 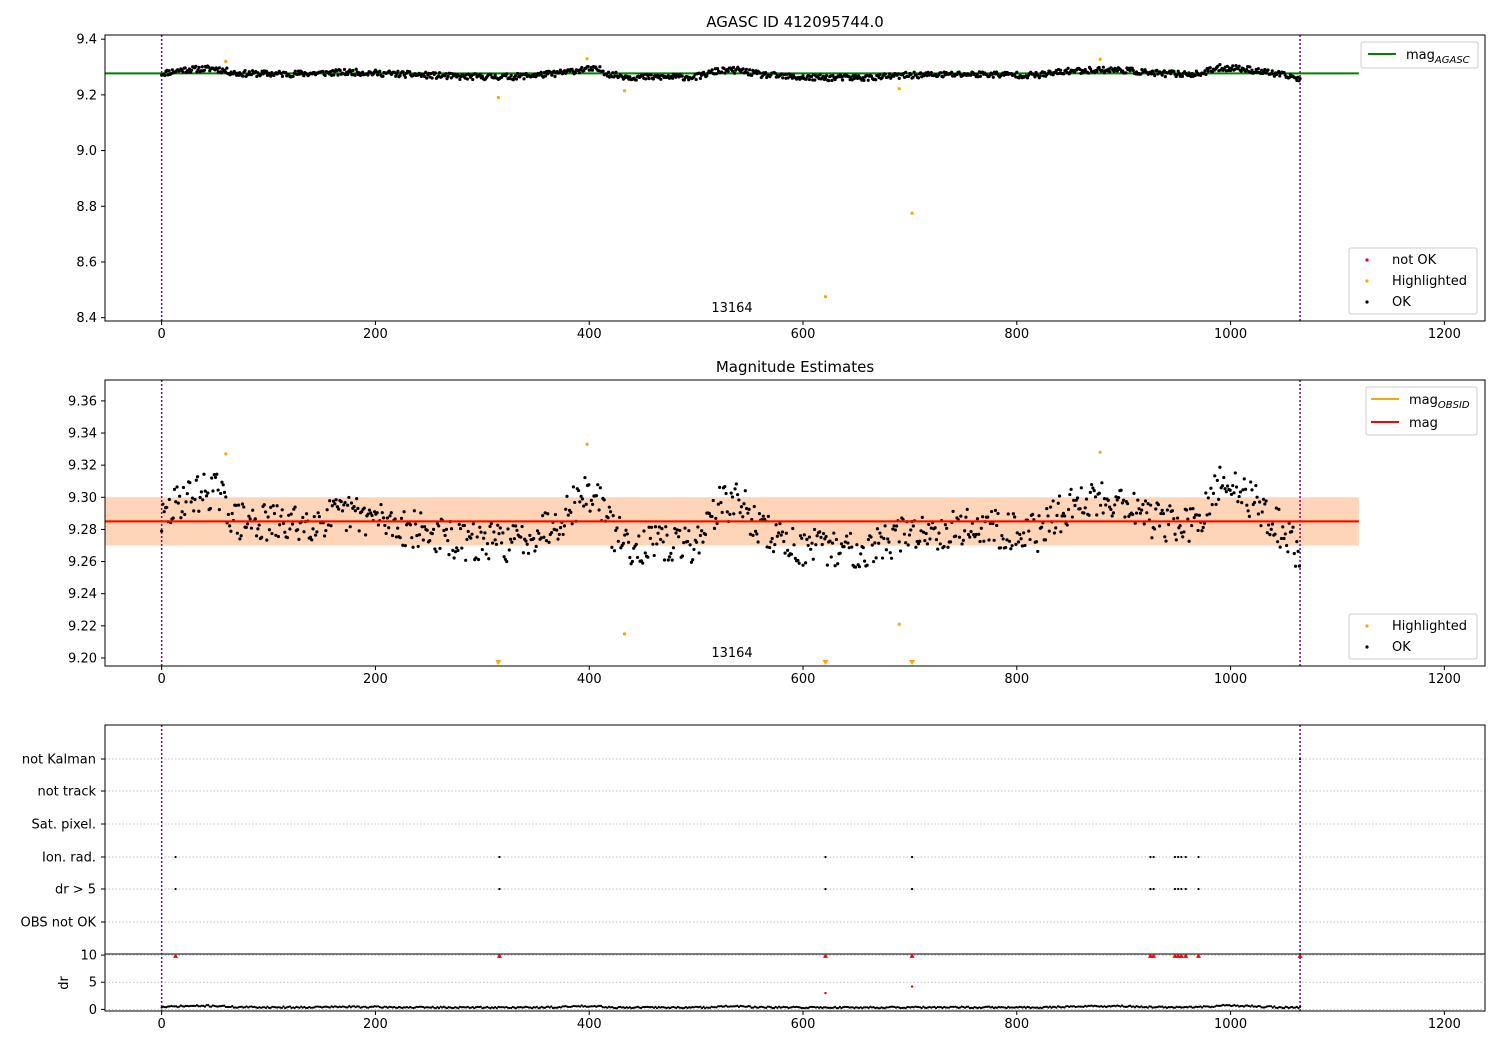 What do you see at coordinates (1367, 302) in the screenshot?
I see `p1-legend-ok-marker` at bounding box center [1367, 302].